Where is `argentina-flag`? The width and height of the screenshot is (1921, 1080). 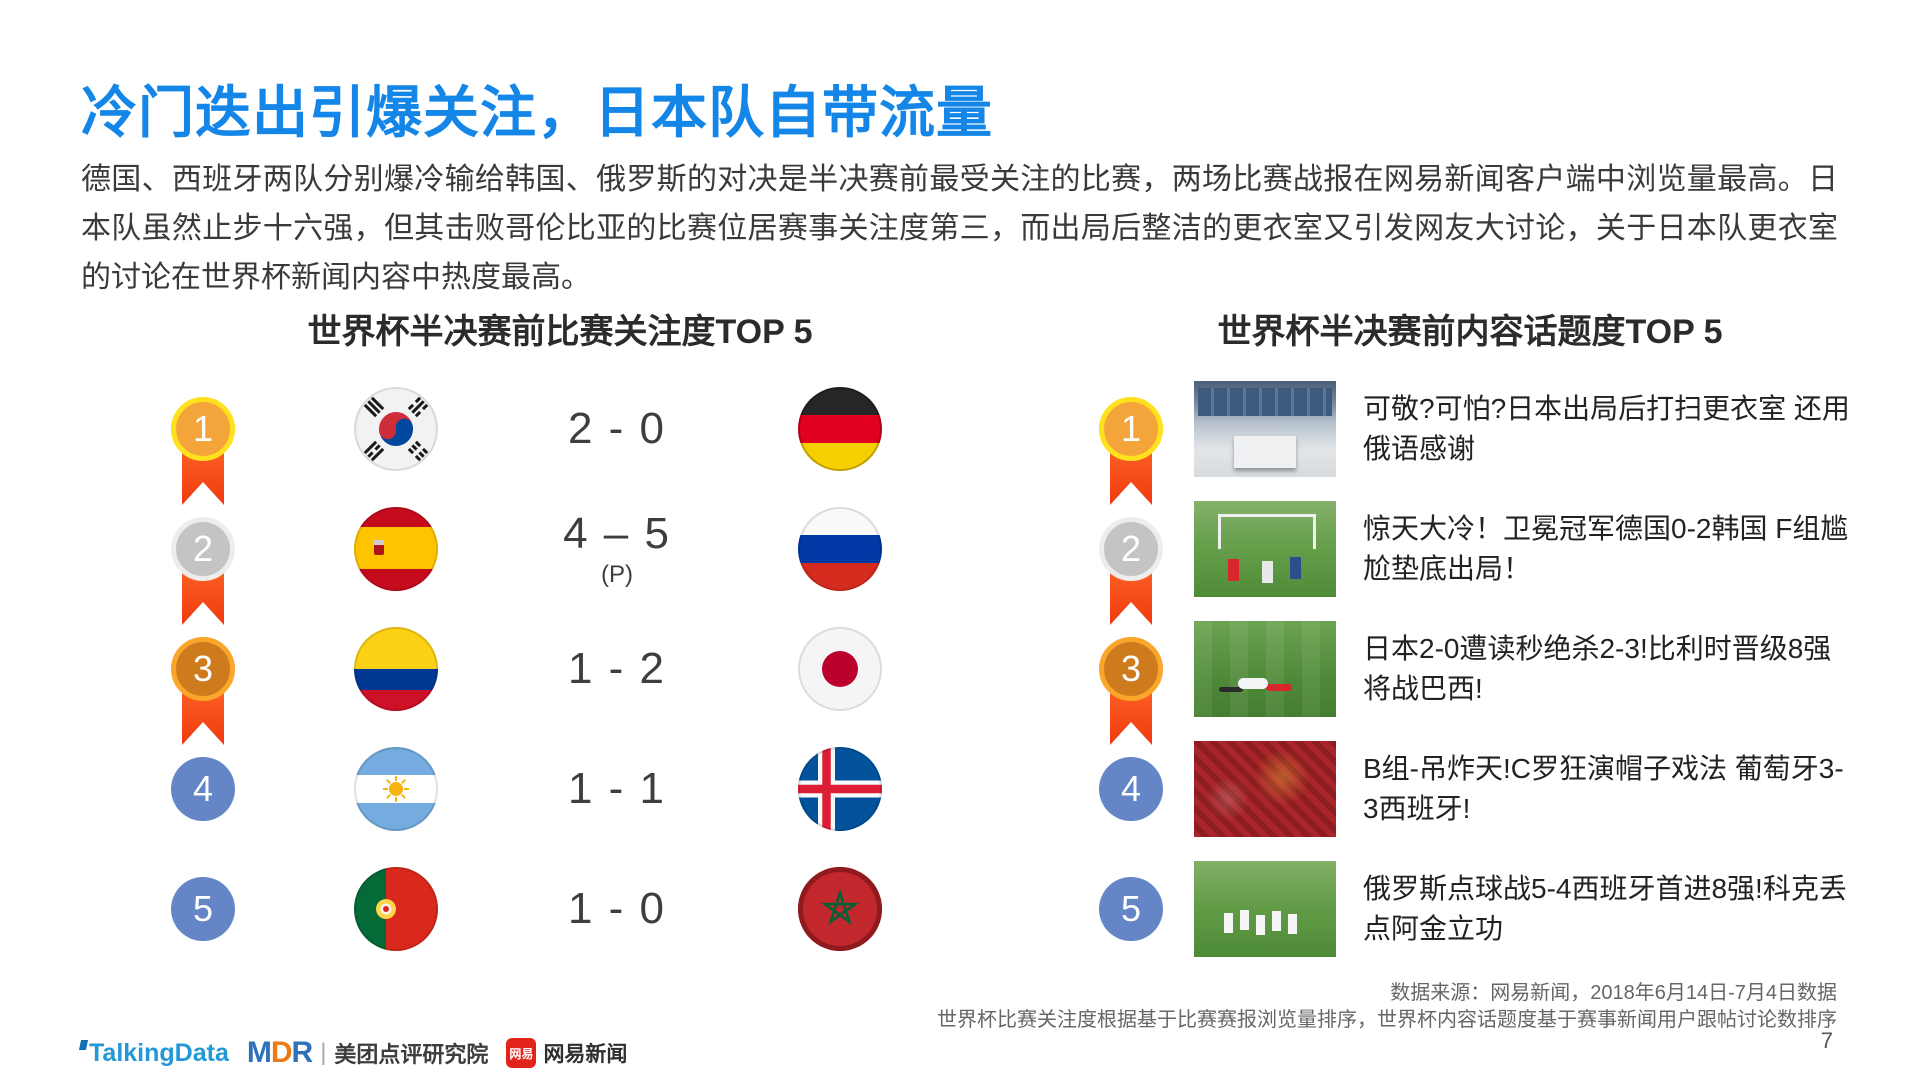 argentina-flag is located at coordinates (396, 789).